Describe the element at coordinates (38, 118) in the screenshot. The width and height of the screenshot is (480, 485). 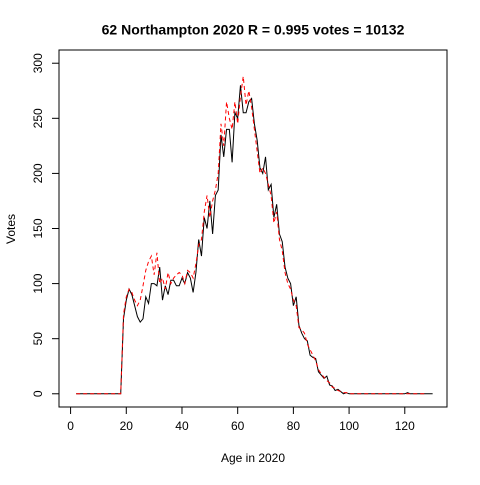
I see `y-tick-label: 250` at that location.